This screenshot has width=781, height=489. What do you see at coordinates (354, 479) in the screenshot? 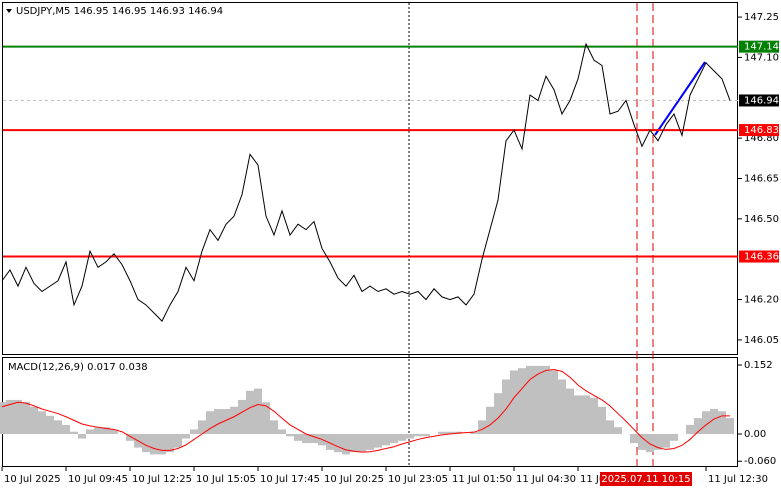
I see `x-tick-label: 10 Jul 20:25` at bounding box center [354, 479].